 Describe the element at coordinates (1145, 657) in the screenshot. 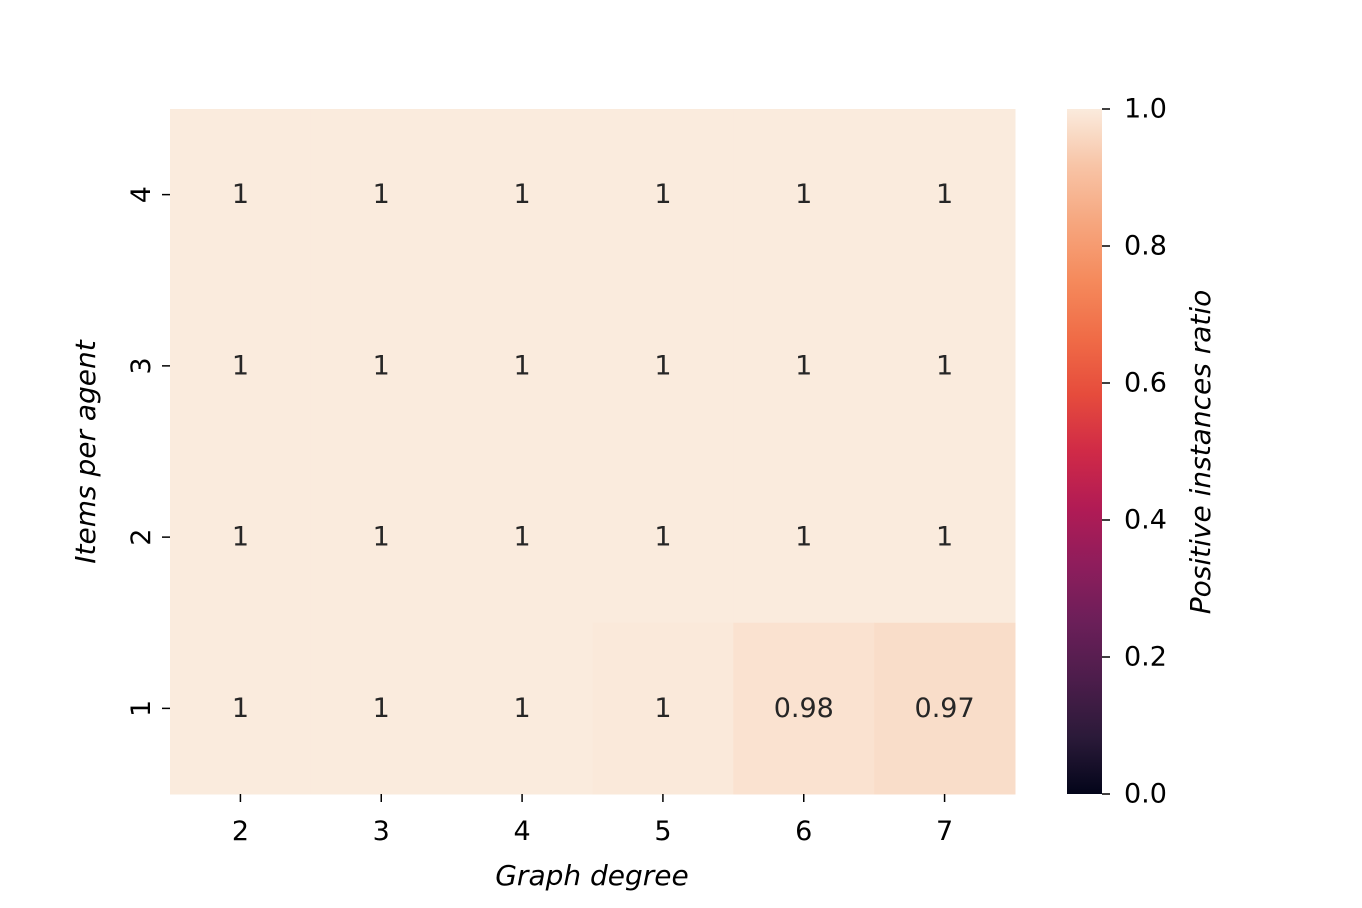

I see `colorbar-tick-label: 0.2` at that location.